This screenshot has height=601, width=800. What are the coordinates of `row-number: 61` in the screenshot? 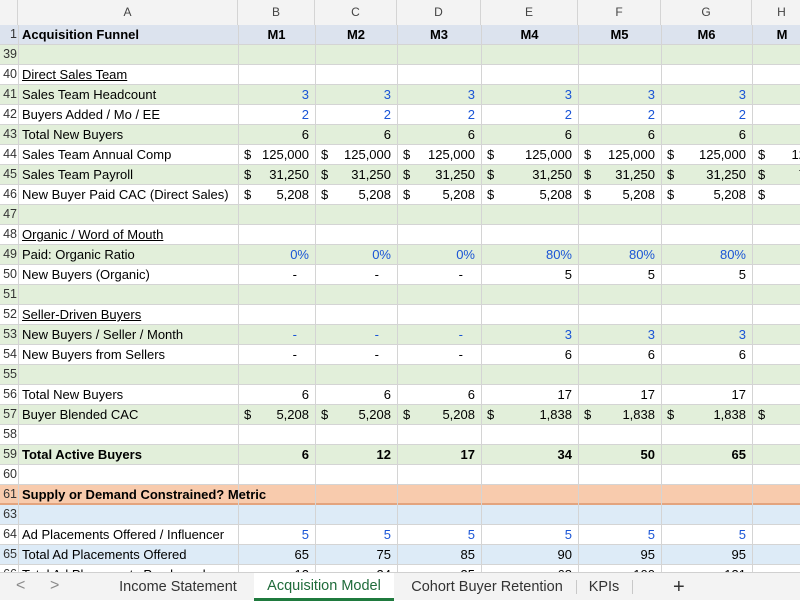 It's located at (10, 494).